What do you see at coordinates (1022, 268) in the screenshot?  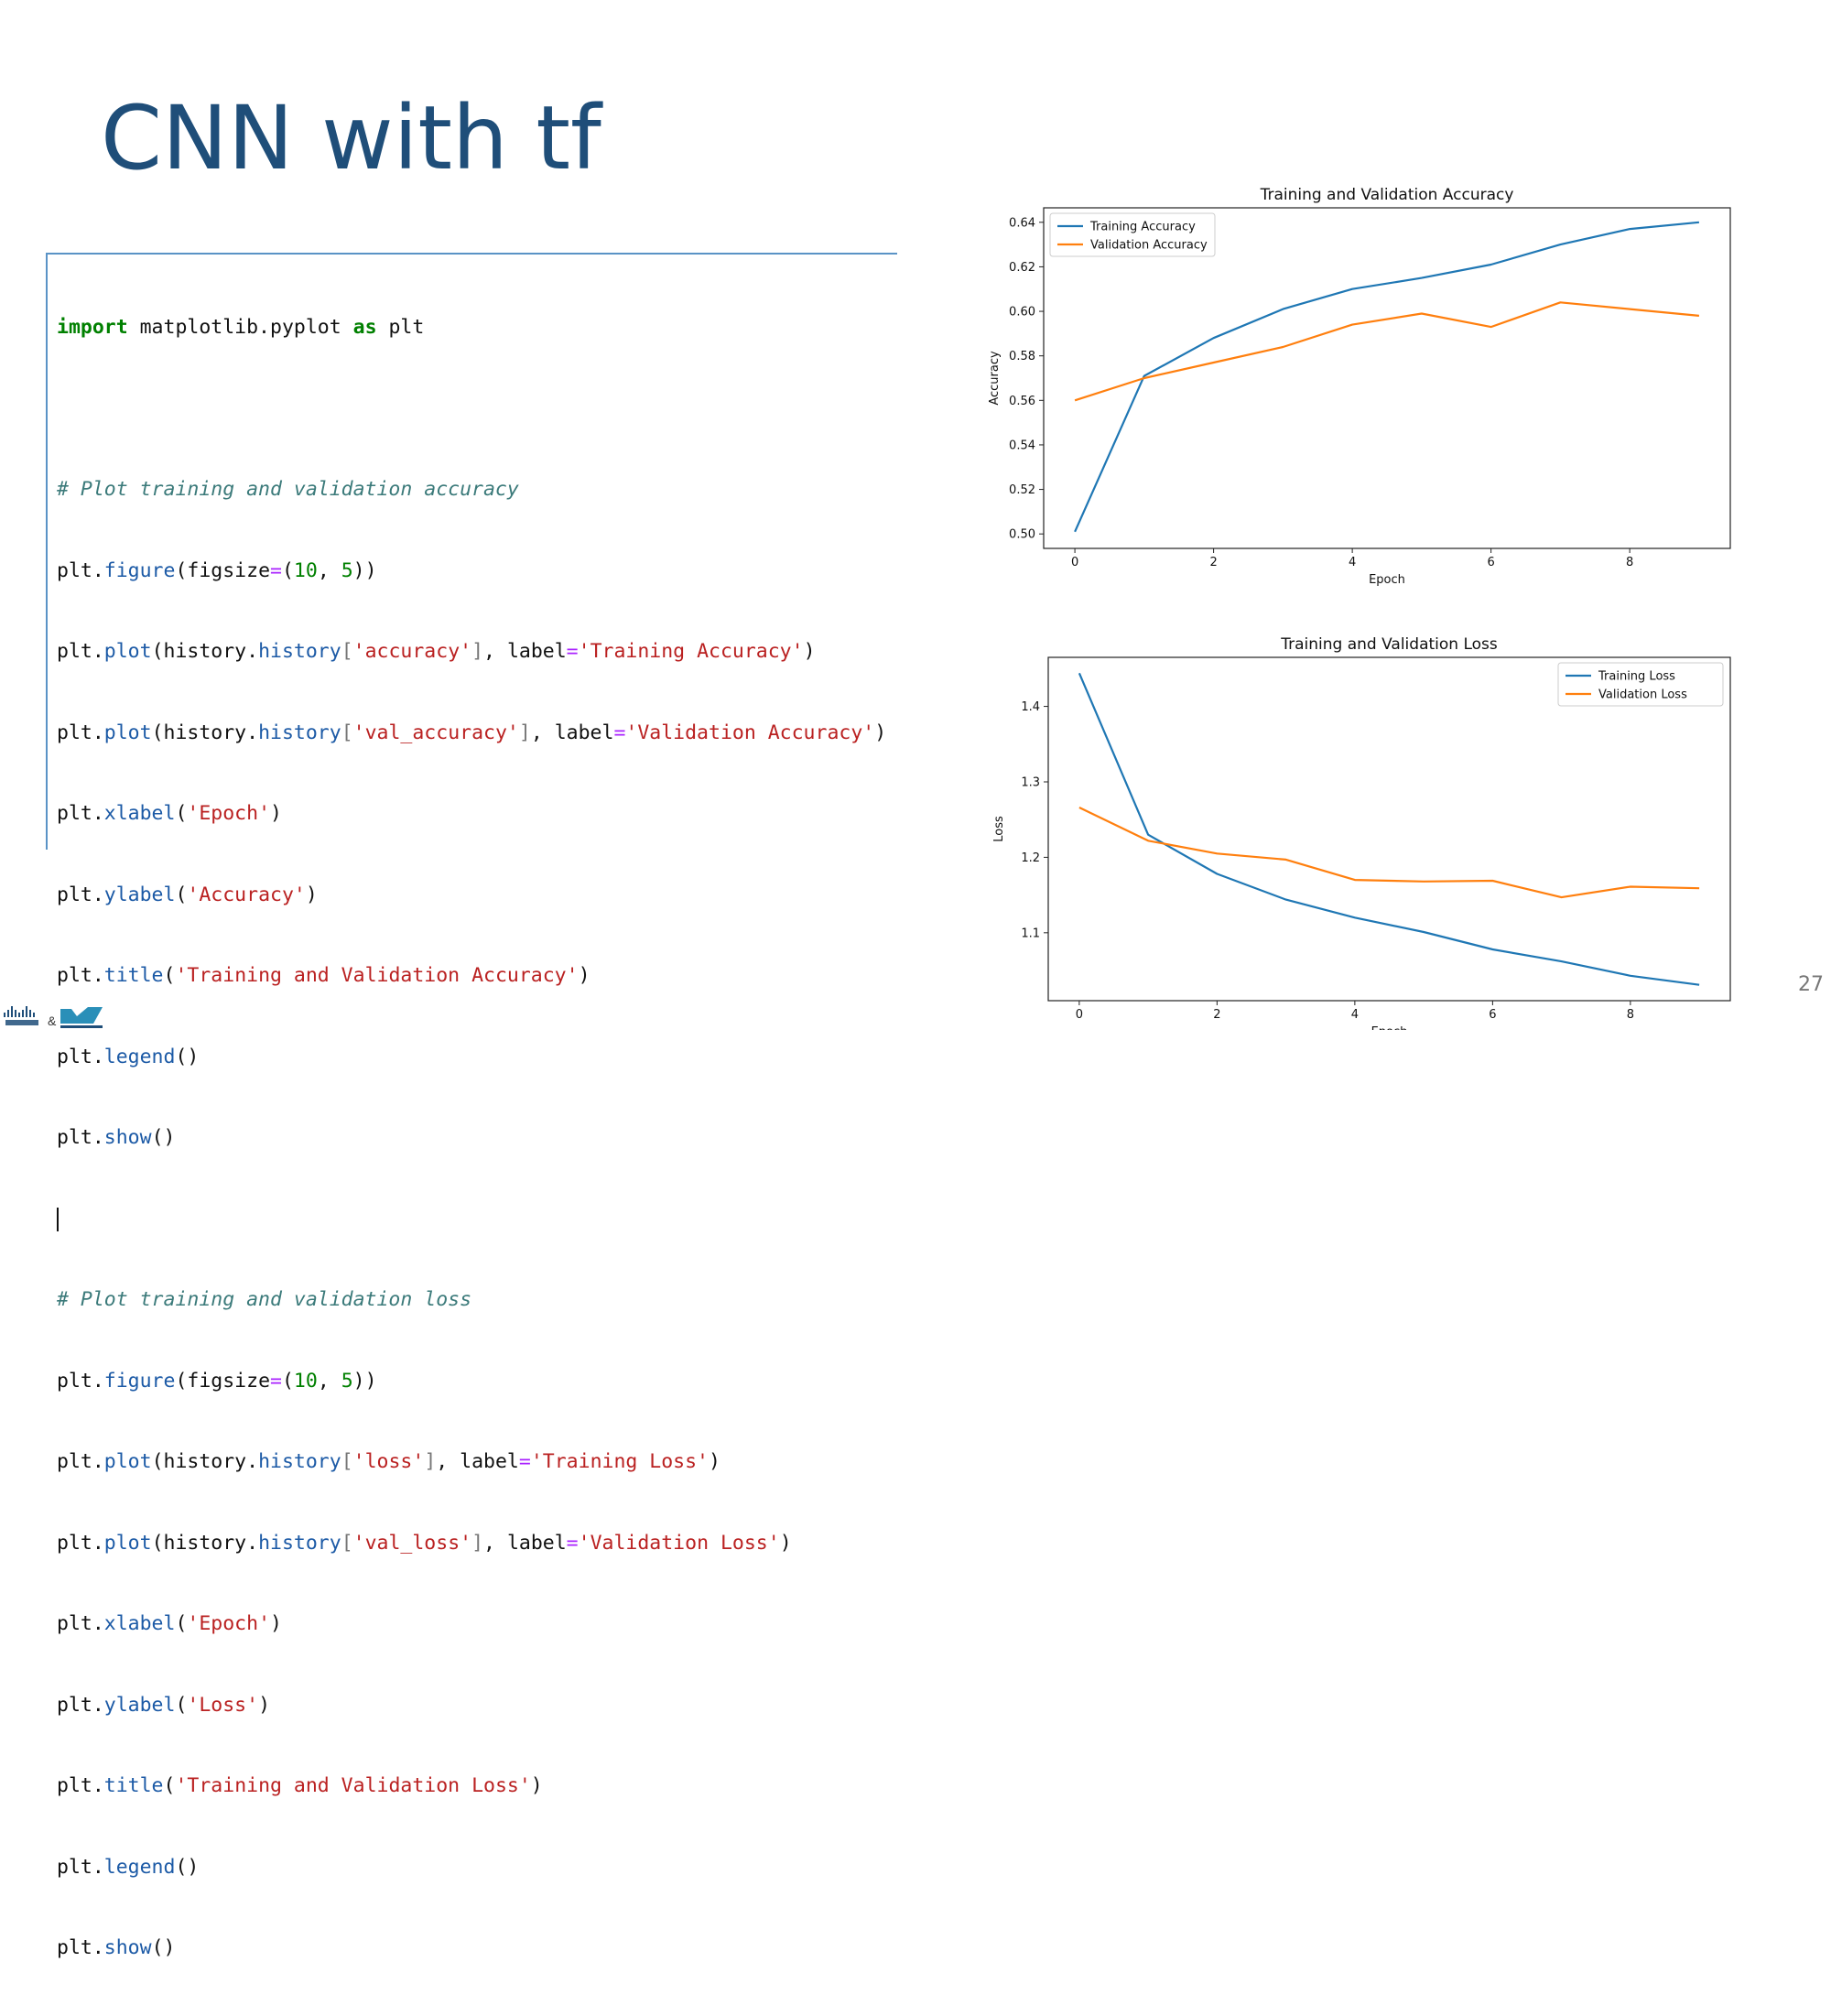 I see `y-tick-label: 0.62` at bounding box center [1022, 268].